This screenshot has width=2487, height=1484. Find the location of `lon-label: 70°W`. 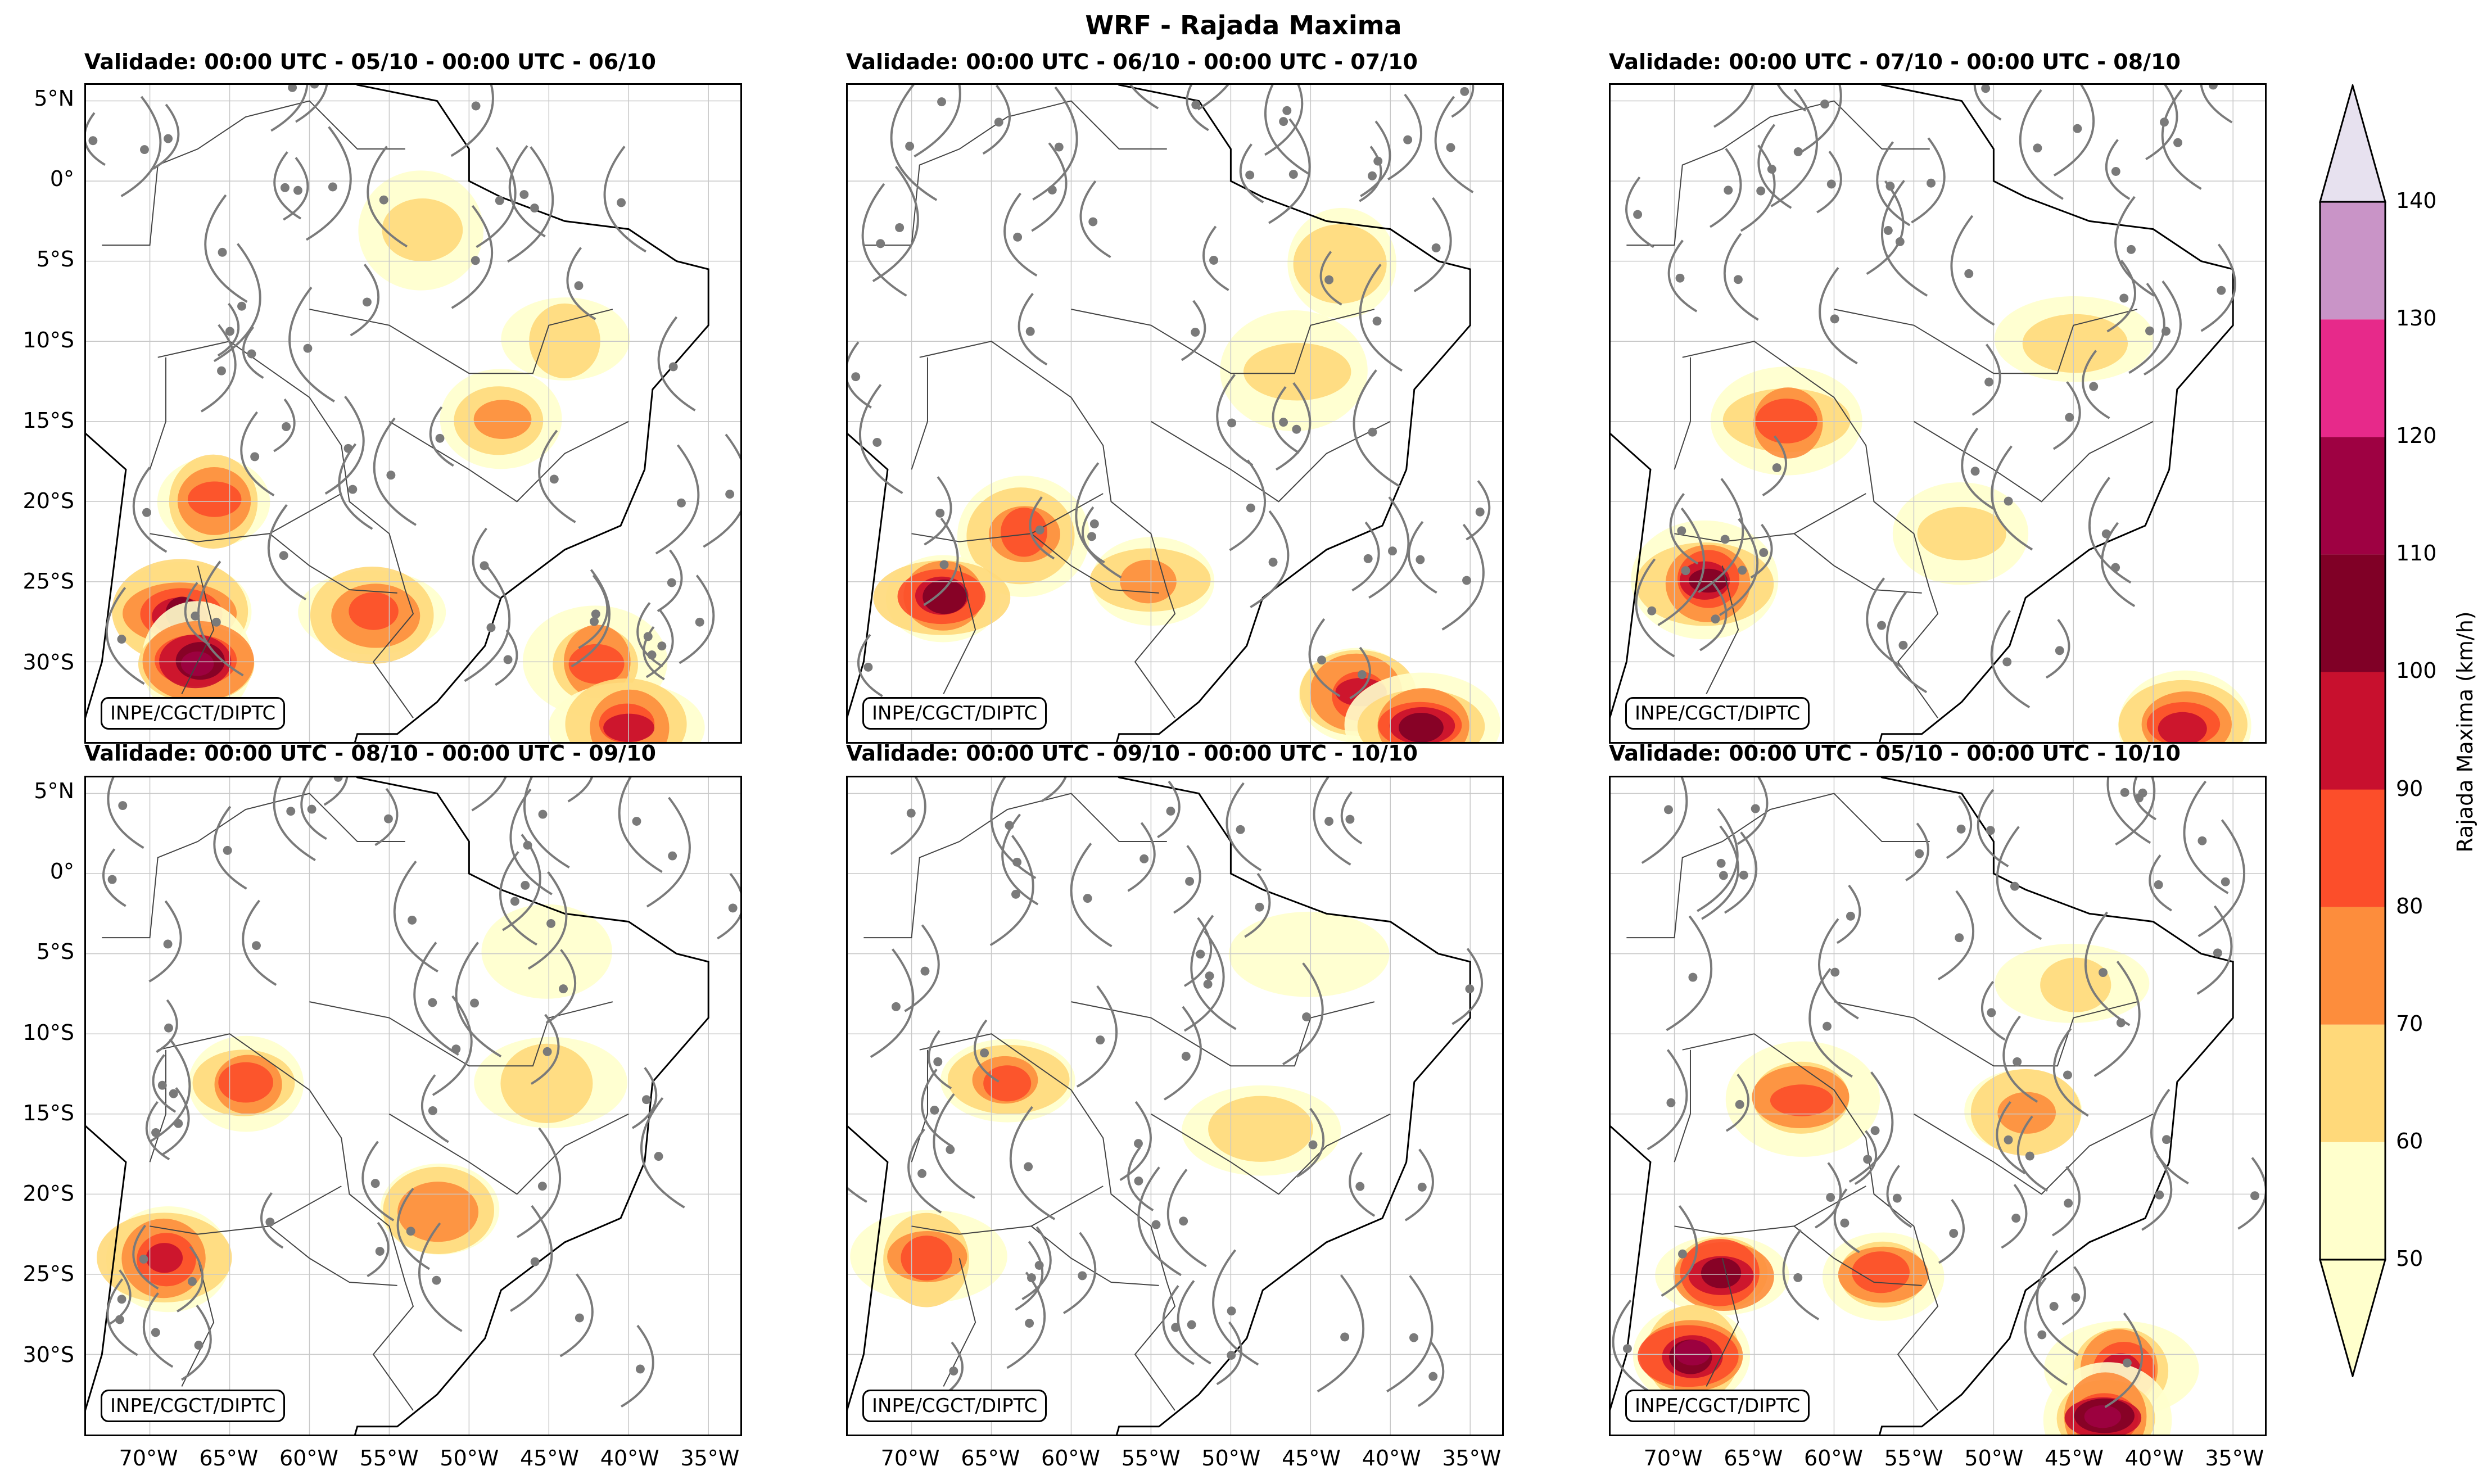

lon-label: 70°W is located at coordinates (148, 1458).